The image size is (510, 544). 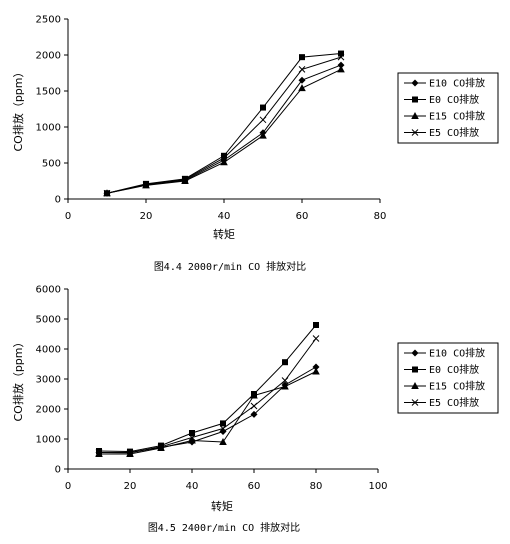 I want to click on legend-entry: E10 CO排放, so click(x=444, y=353).